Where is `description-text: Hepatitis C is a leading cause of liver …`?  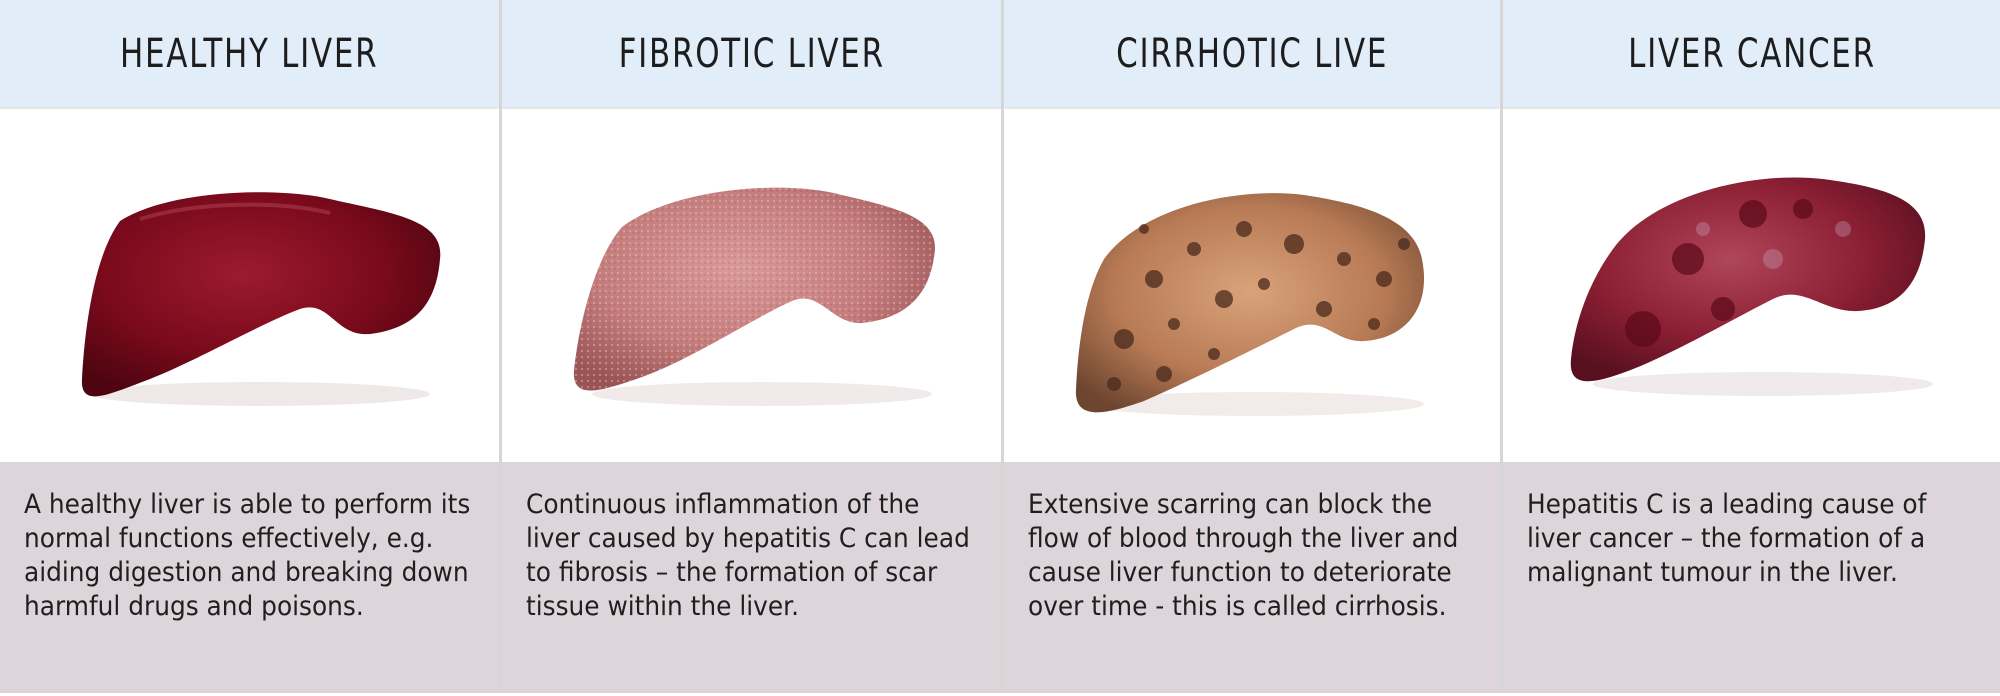 description-text: Hepatitis C is a leading cause of liver … is located at coordinates (1727, 538).